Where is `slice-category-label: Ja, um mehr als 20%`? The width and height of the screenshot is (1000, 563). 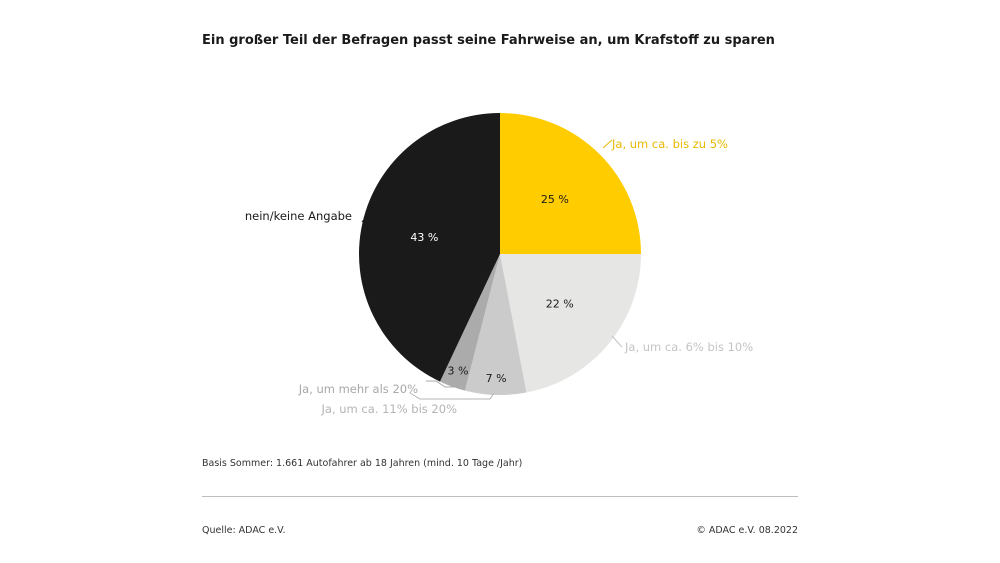 slice-category-label: Ja, um mehr als 20% is located at coordinates (358, 389).